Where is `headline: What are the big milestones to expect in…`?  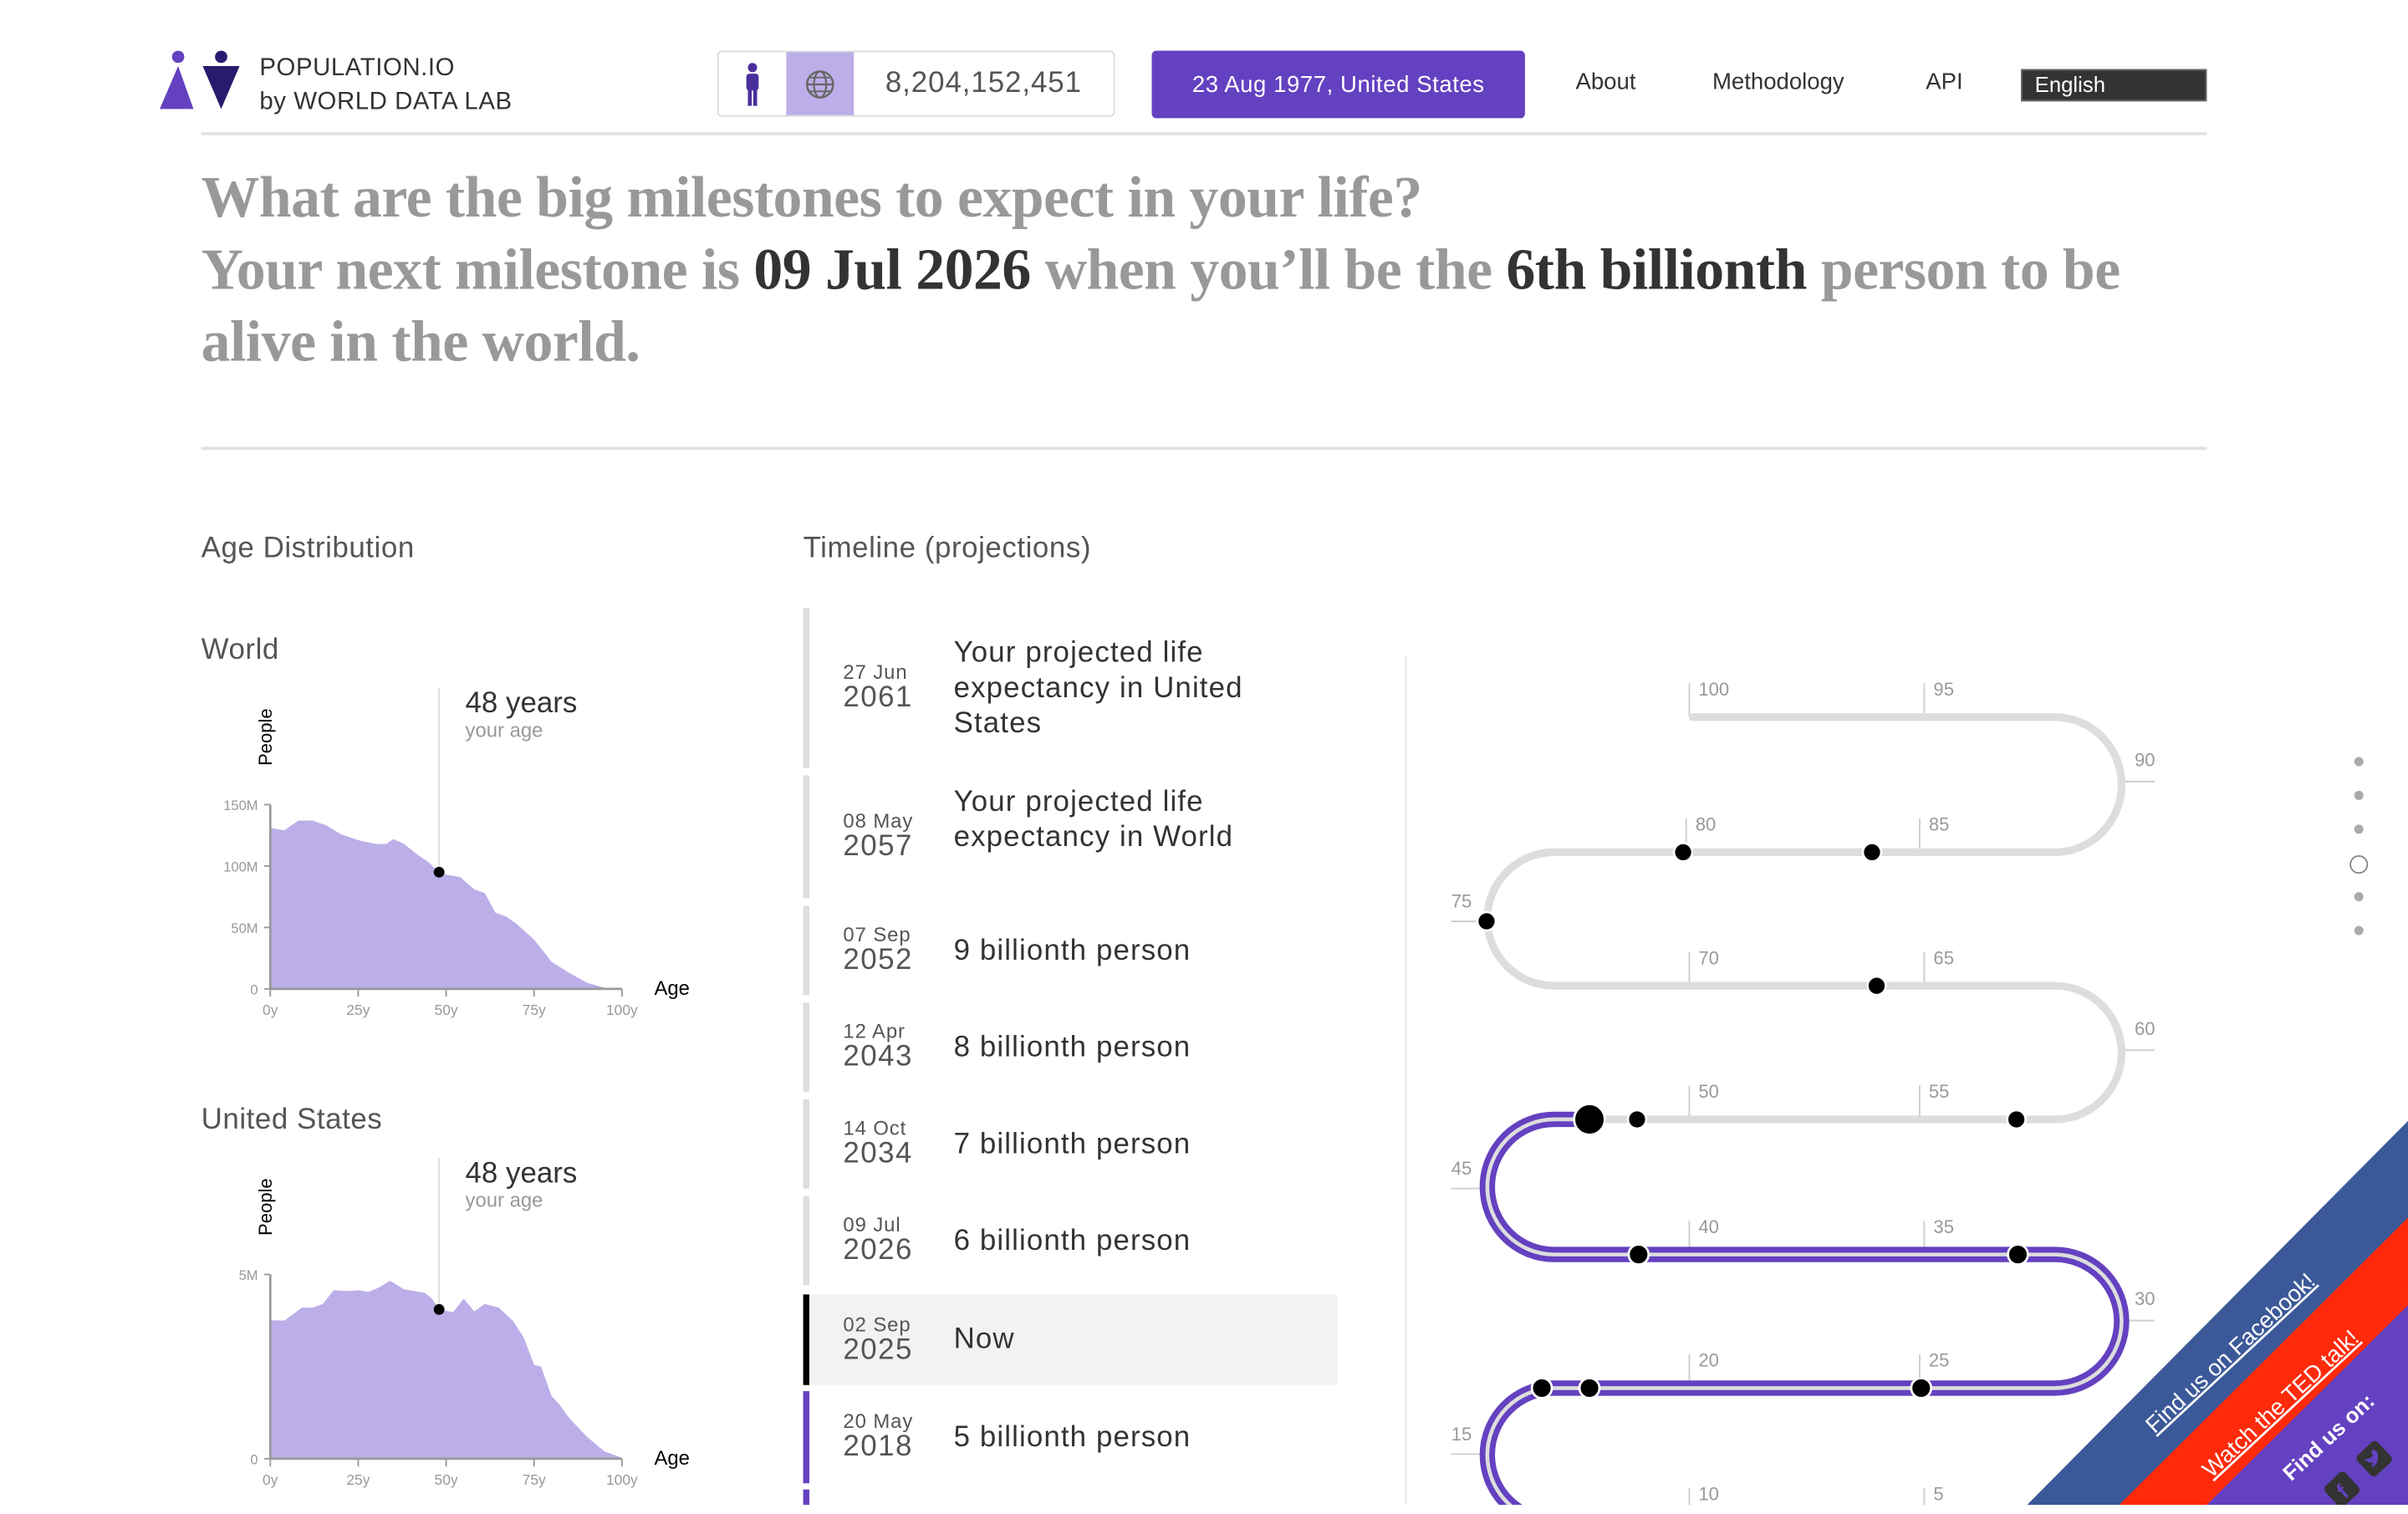 headline: What are the big milestones to expect in… is located at coordinates (1200, 272).